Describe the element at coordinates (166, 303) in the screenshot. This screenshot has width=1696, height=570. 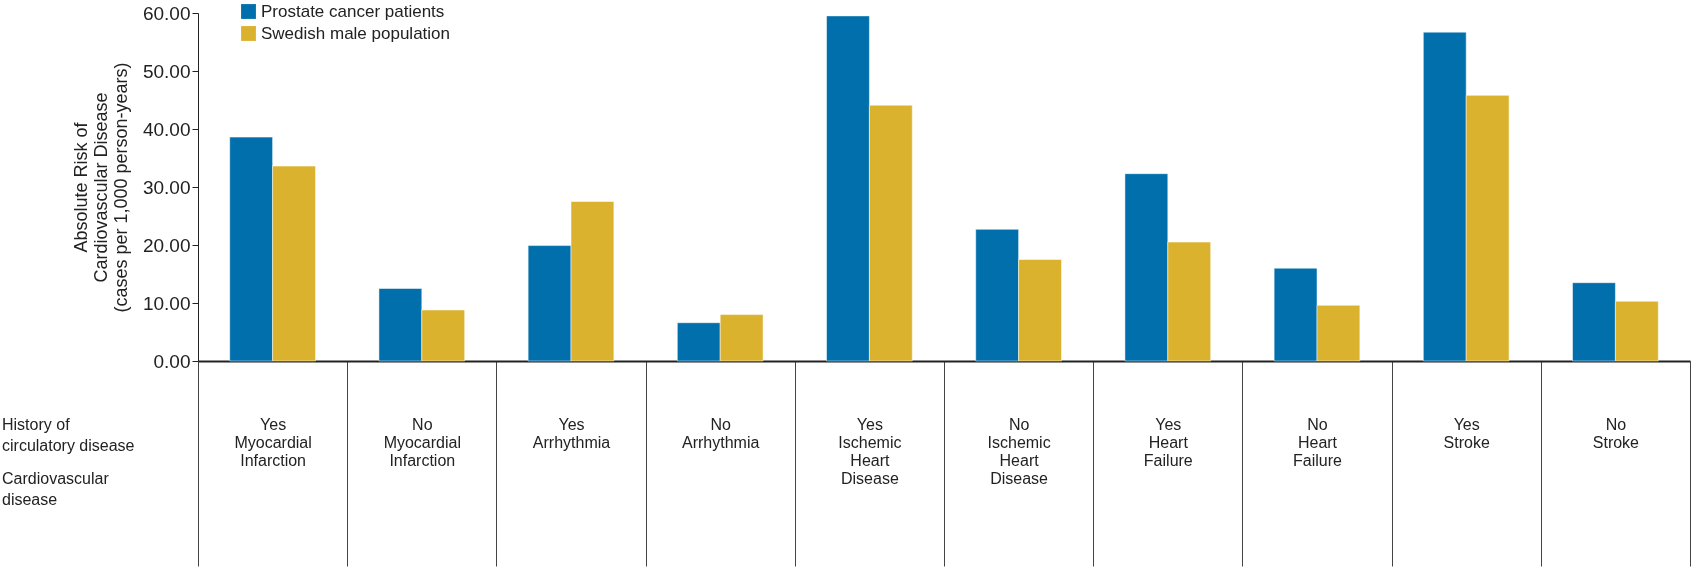
I see `y-tick-label: 10.00` at that location.